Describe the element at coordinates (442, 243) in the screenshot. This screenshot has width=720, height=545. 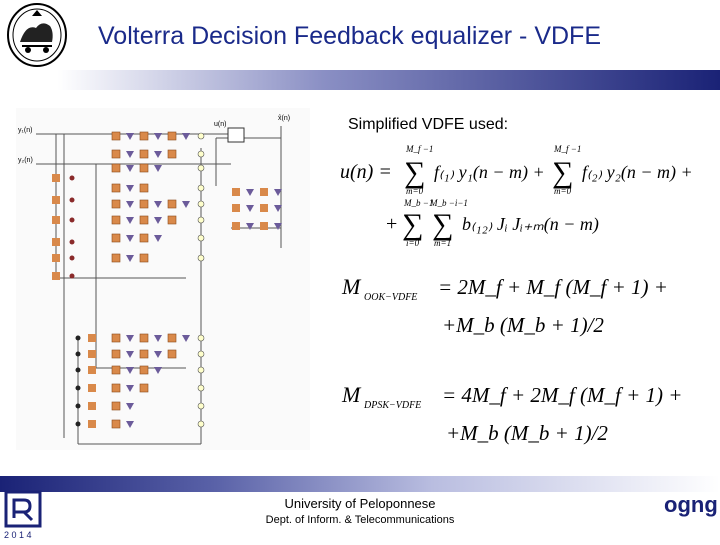
I see `u-sum4-lower: m=1` at that location.